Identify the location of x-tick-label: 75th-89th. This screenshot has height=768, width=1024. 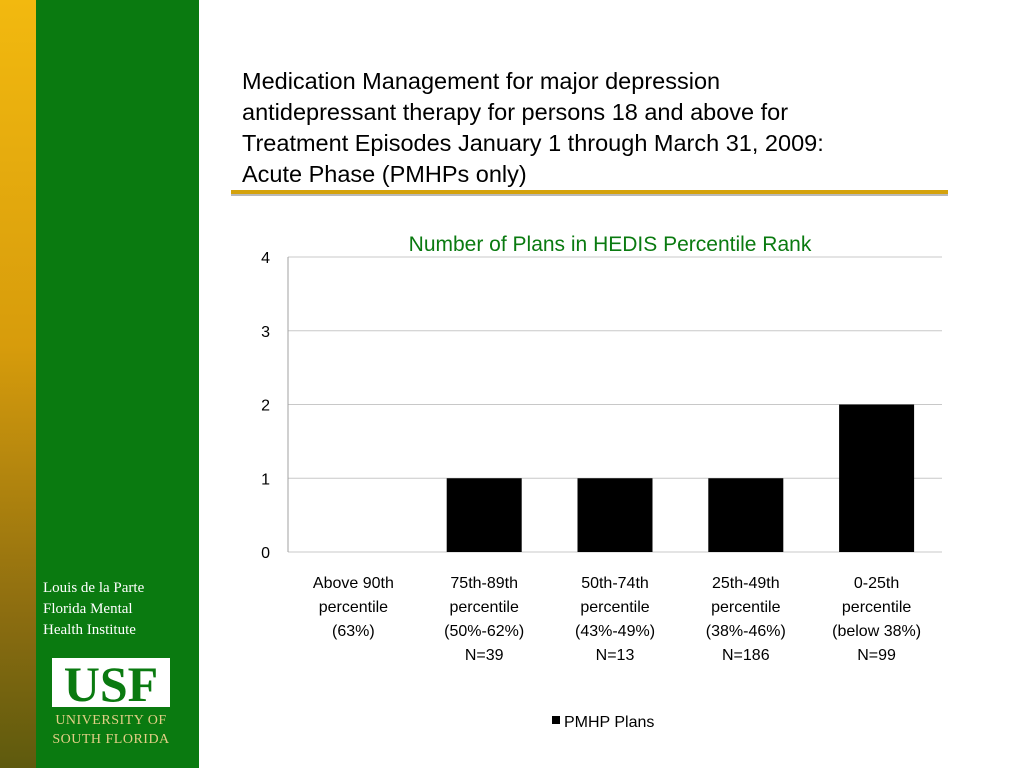
(484, 583).